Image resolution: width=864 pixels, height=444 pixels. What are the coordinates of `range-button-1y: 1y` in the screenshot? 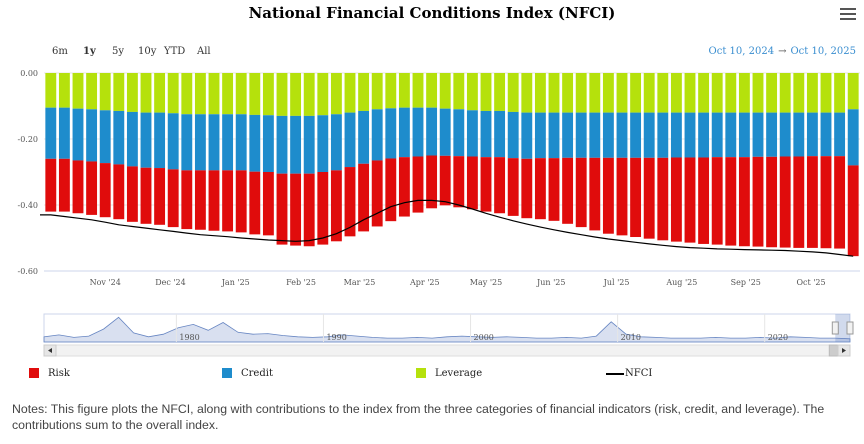 It's located at (89, 51).